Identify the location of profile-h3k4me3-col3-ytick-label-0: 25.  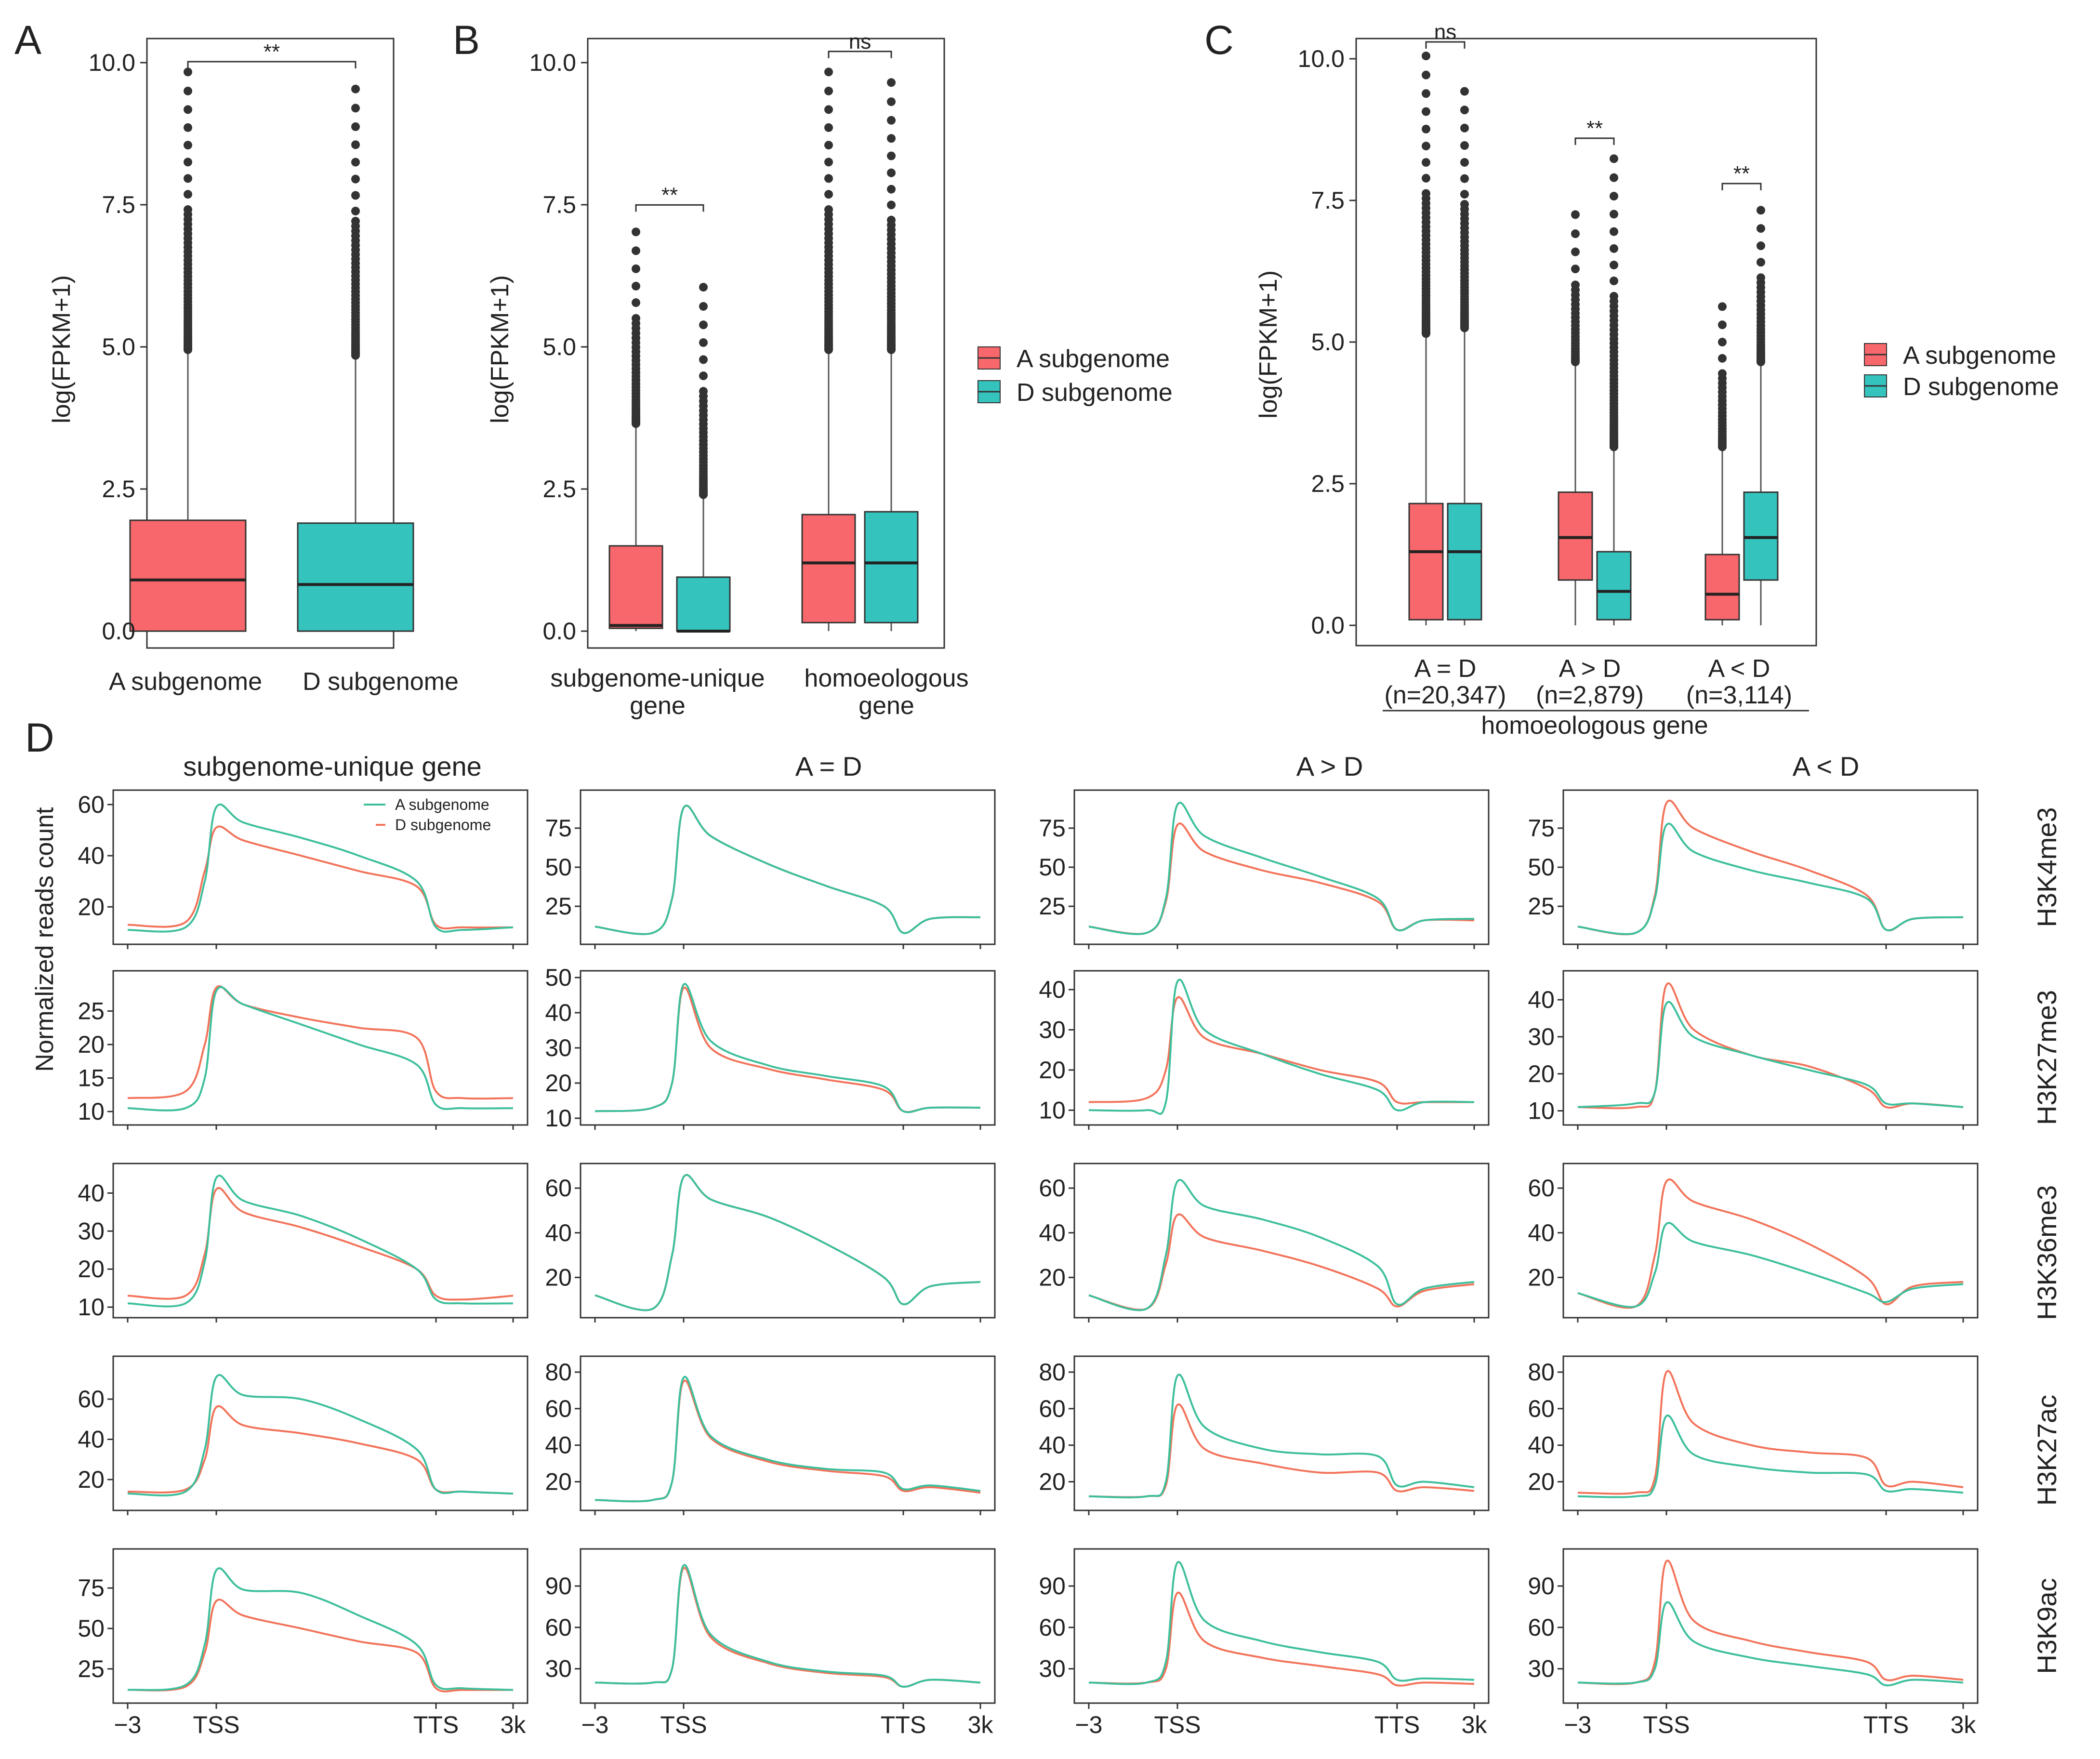
(1541, 906).